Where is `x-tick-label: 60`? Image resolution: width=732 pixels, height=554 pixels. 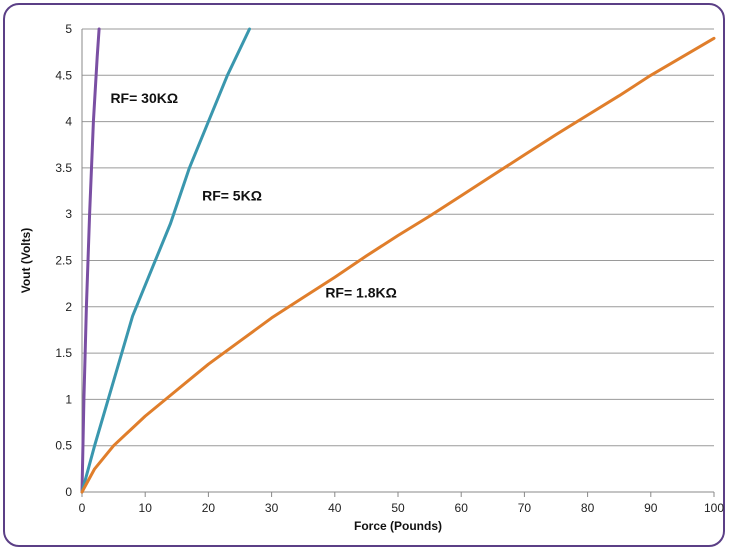 x-tick-label: 60 is located at coordinates (462, 508).